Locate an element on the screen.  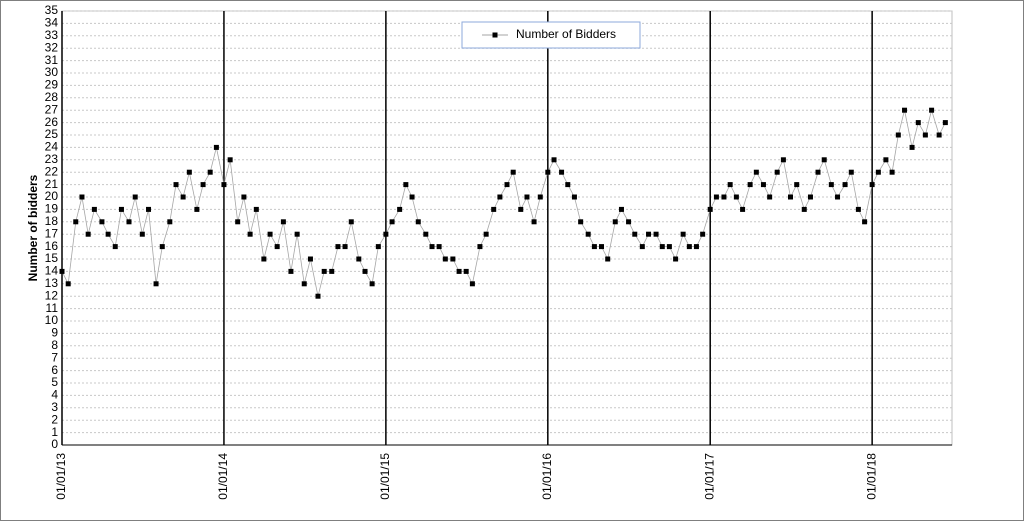
y-tick-label: 19 is located at coordinates (52, 209).